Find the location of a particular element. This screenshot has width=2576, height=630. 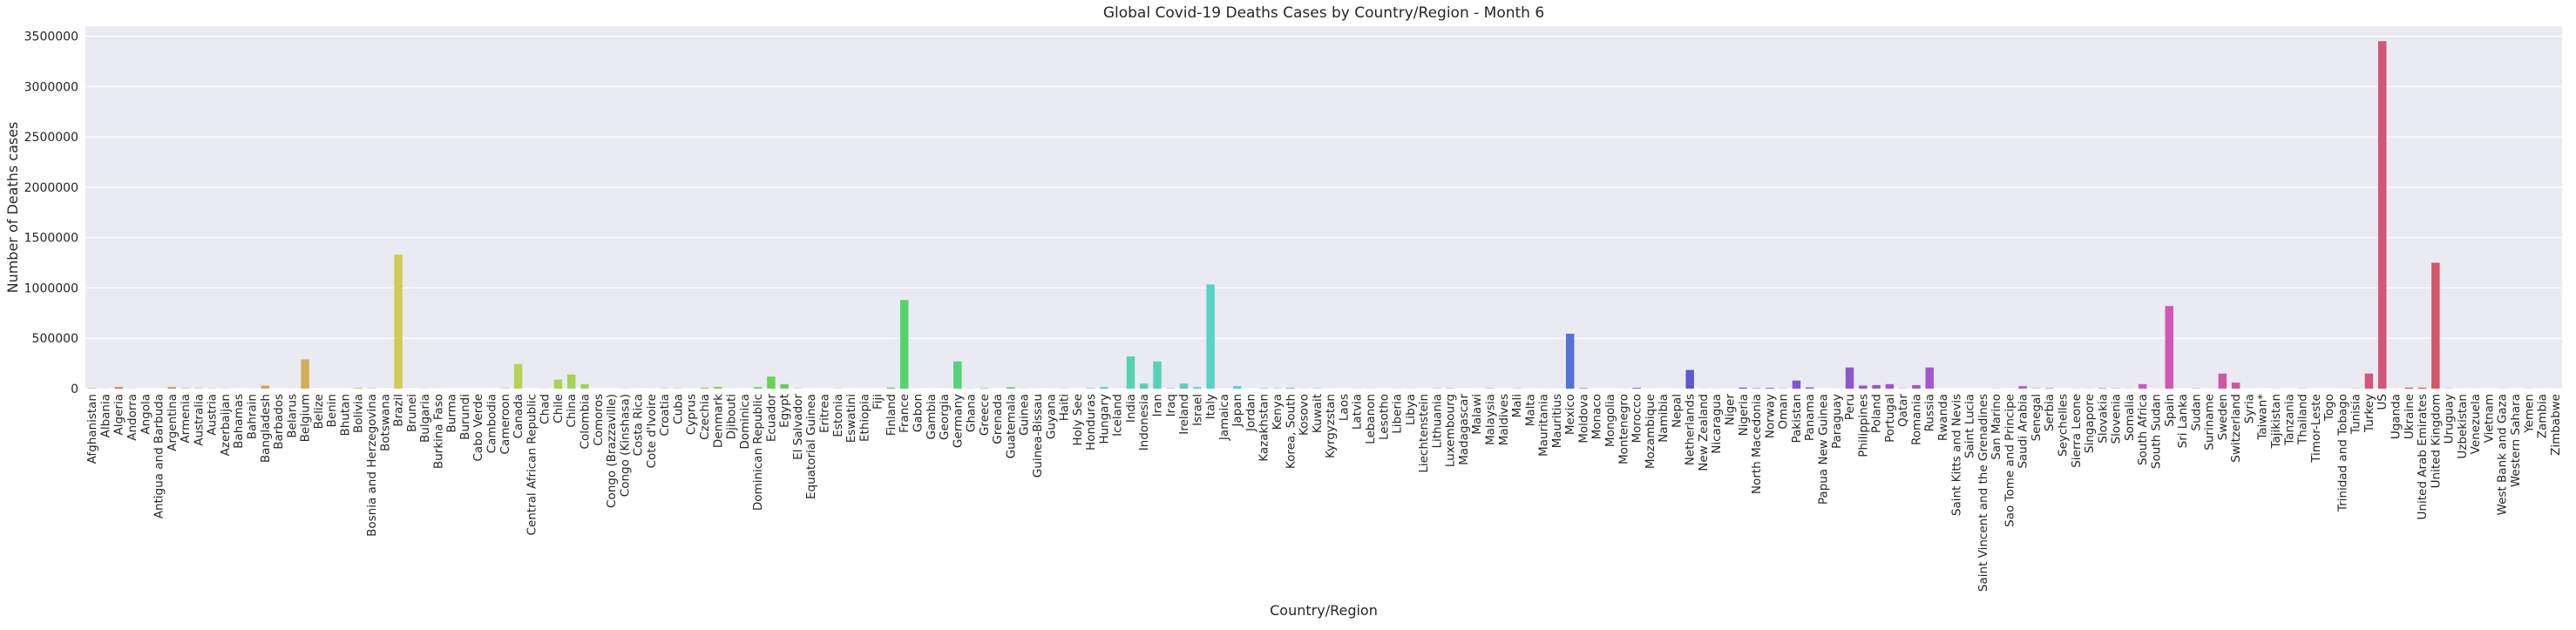

x-tick-label: Morocco is located at coordinates (1637, 419).